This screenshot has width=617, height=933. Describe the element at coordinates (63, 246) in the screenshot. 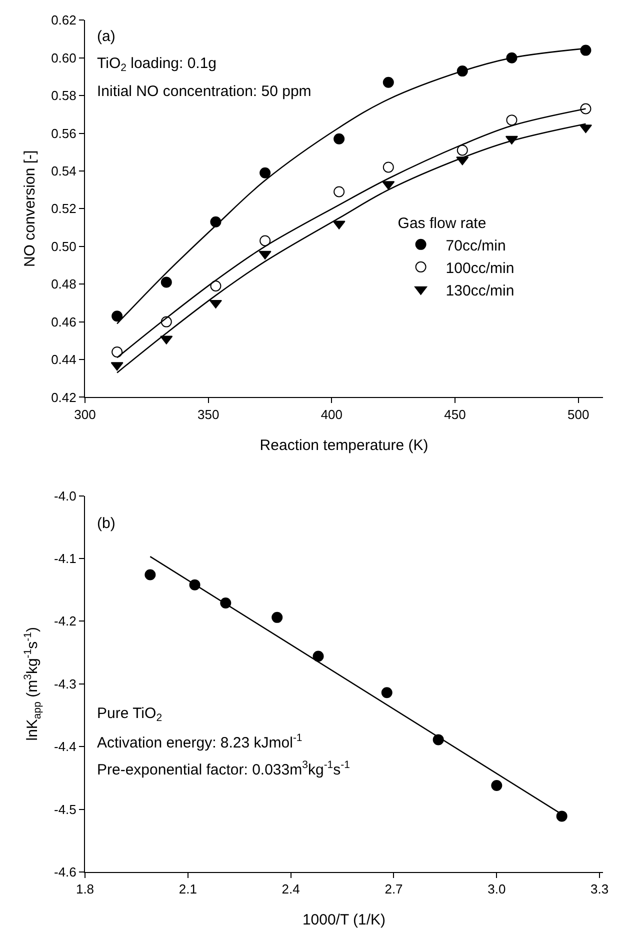

I see `y-tick-label: 0.50` at that location.